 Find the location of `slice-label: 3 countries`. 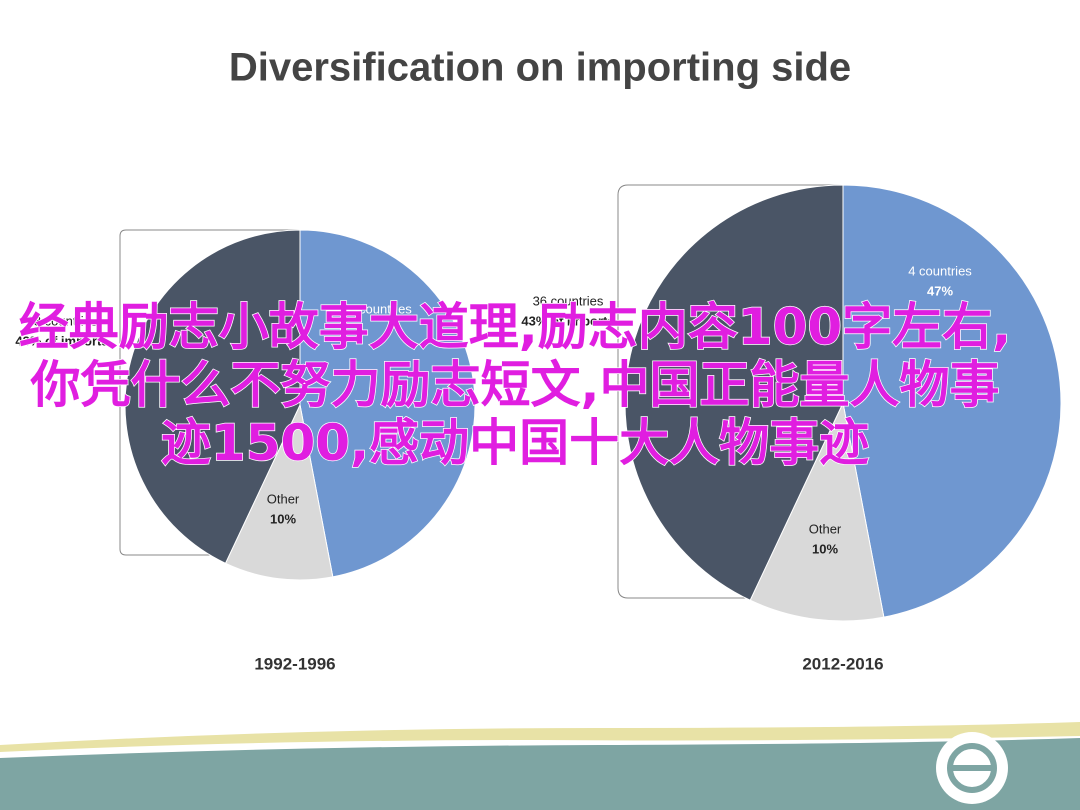

slice-label: 3 countries is located at coordinates (380, 308).